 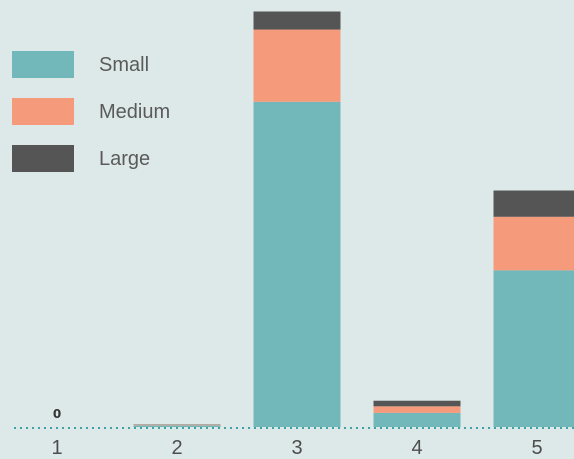 What do you see at coordinates (124, 159) in the screenshot?
I see `legend-label-large: Large` at bounding box center [124, 159].